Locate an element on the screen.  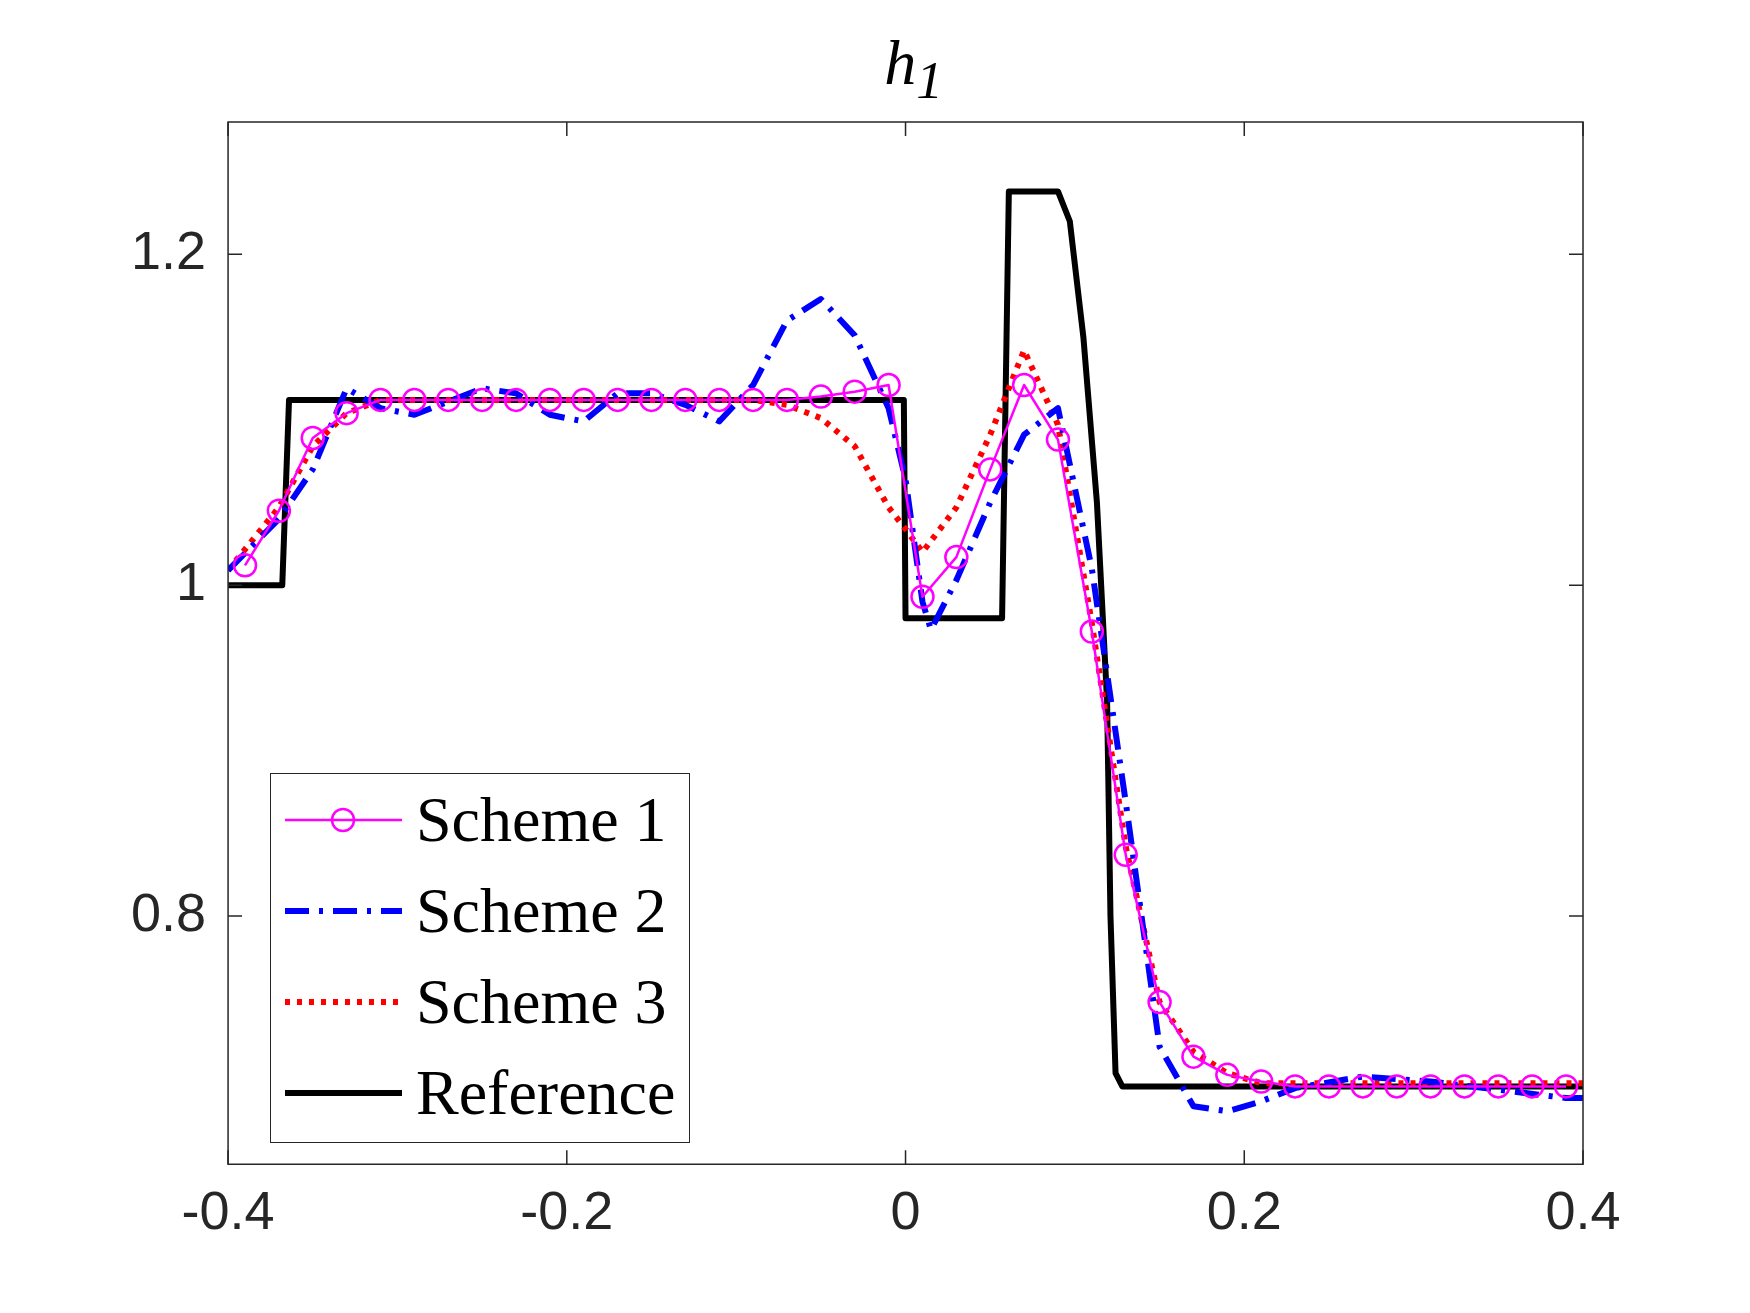
y-tick-label: 0.8 is located at coordinates (168, 911).